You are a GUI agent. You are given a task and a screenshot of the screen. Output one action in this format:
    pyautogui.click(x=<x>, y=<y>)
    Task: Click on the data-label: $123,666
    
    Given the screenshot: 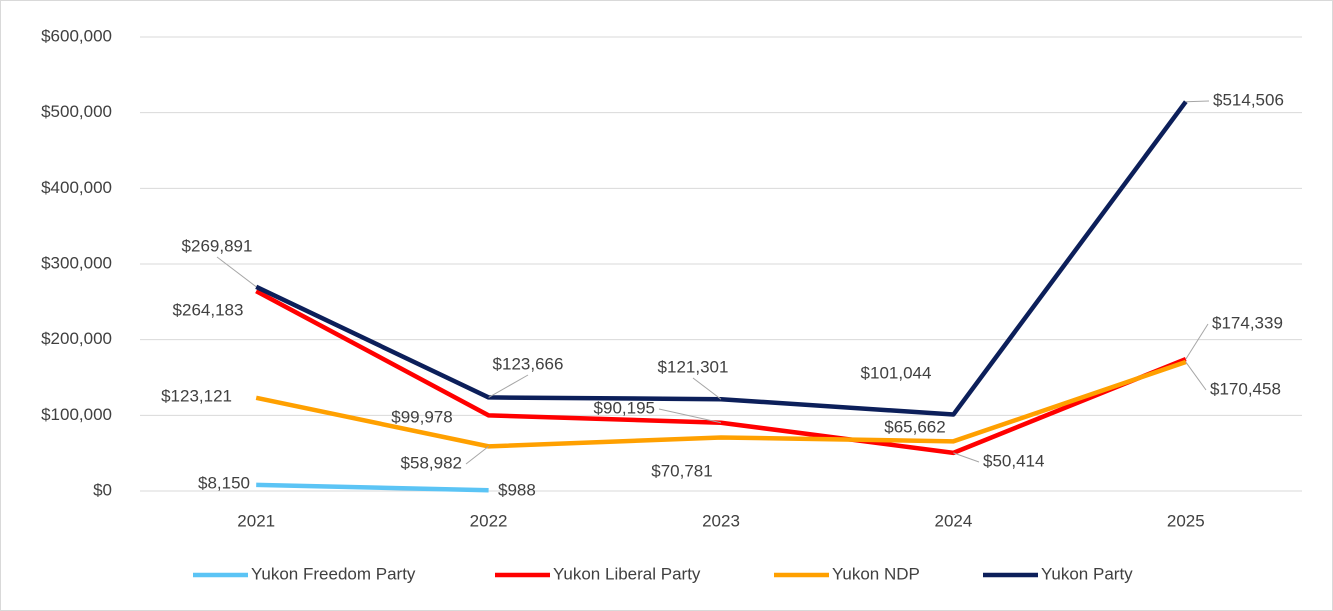 What is the action you would take?
    pyautogui.click(x=528, y=363)
    